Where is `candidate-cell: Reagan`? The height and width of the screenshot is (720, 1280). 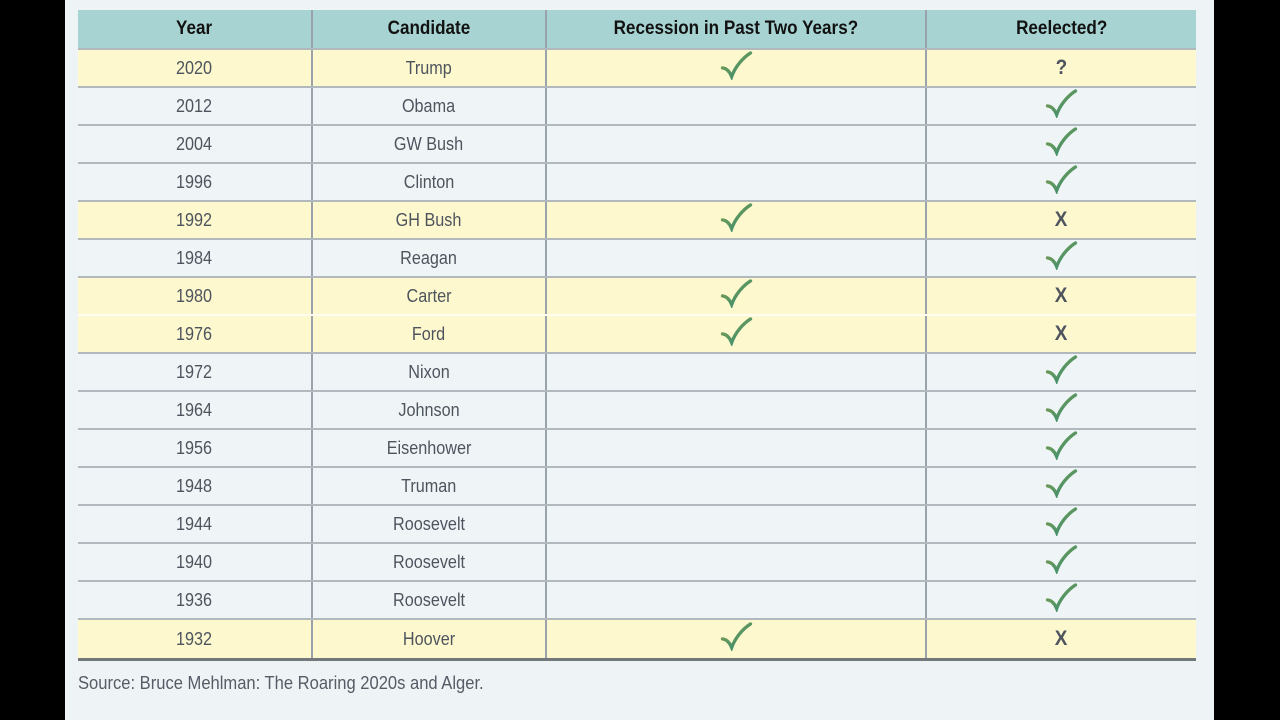 candidate-cell: Reagan is located at coordinates (430, 258).